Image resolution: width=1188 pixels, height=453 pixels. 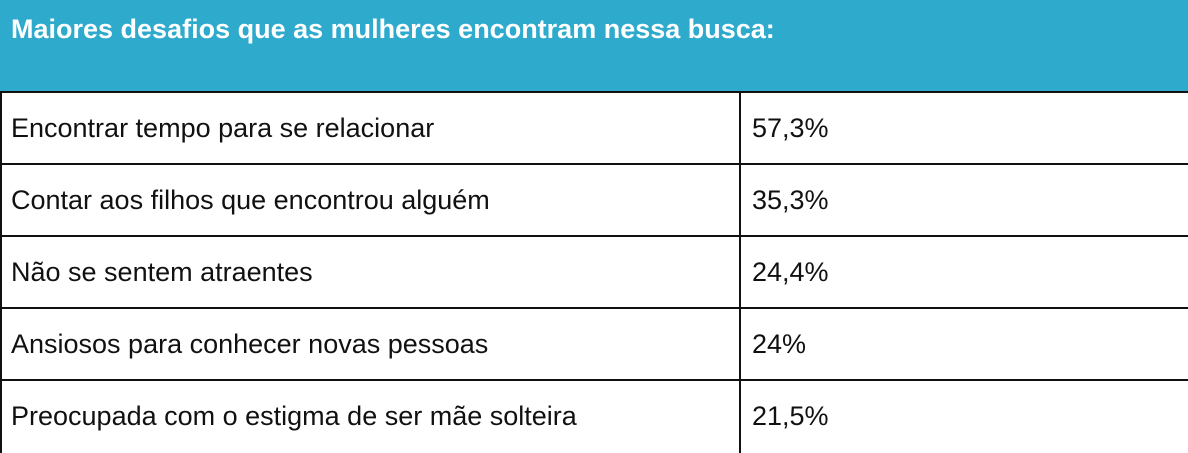 I want to click on percentage: 24,4%, so click(x=790, y=272).